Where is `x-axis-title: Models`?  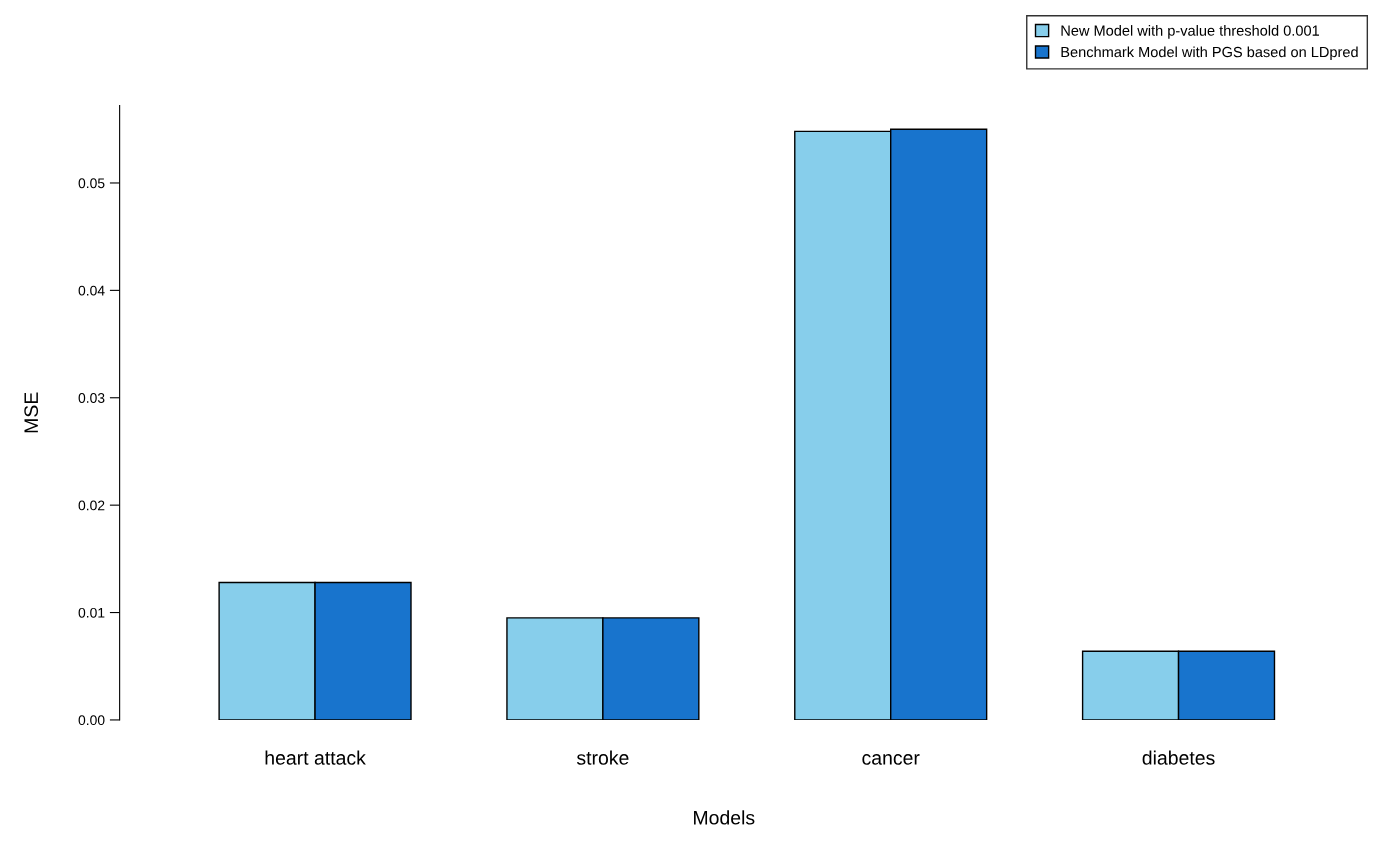
x-axis-title: Models is located at coordinates (724, 817).